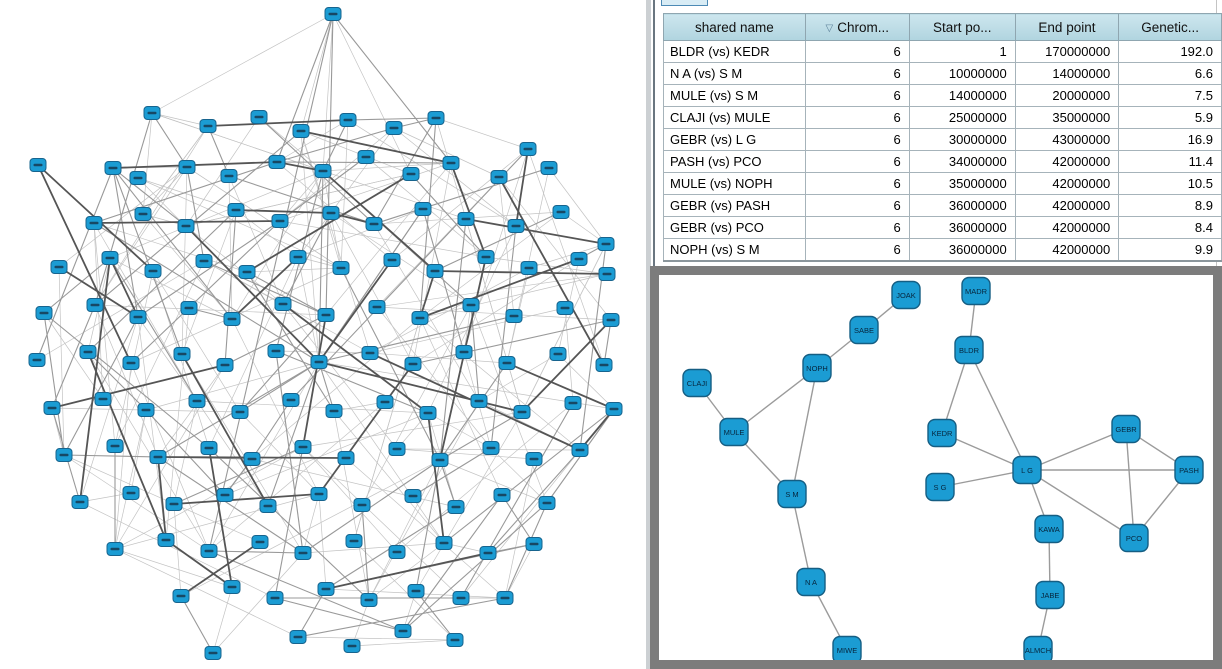 The width and height of the screenshot is (1222, 669). Describe the element at coordinates (829, 28) in the screenshot. I see `filter-icon: ▽` at that location.